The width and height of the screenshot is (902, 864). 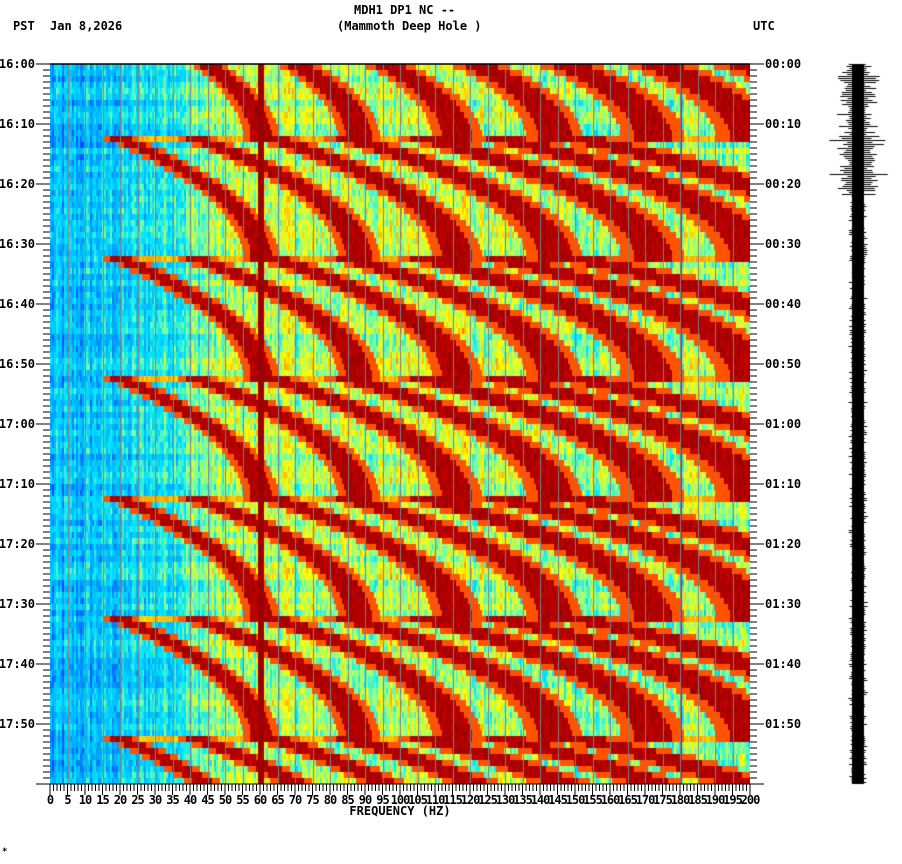 I want to click on freq-tick-label: 145, so click(x=557, y=800).